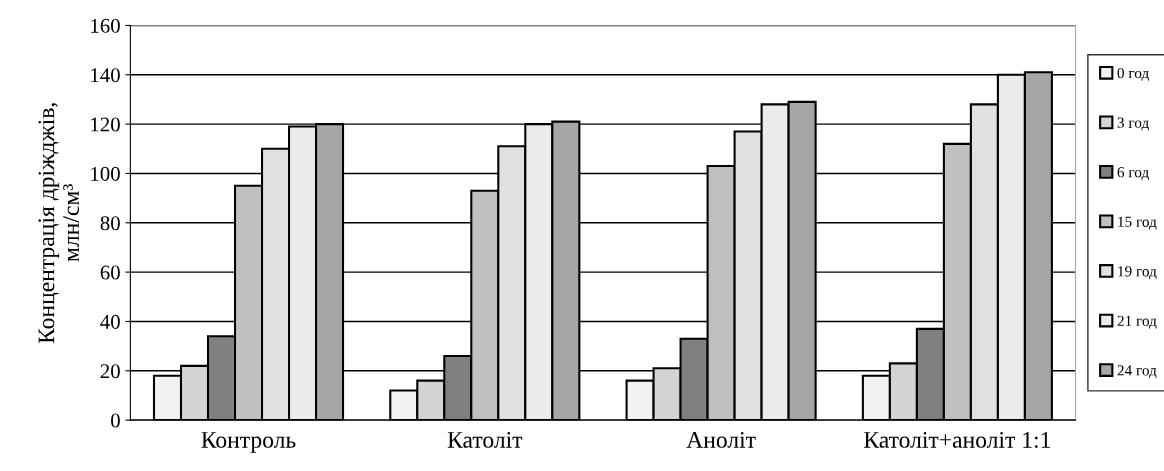 This screenshot has width=1164, height=471. Describe the element at coordinates (105, 124) in the screenshot. I see `y-tick-label: 120` at that location.